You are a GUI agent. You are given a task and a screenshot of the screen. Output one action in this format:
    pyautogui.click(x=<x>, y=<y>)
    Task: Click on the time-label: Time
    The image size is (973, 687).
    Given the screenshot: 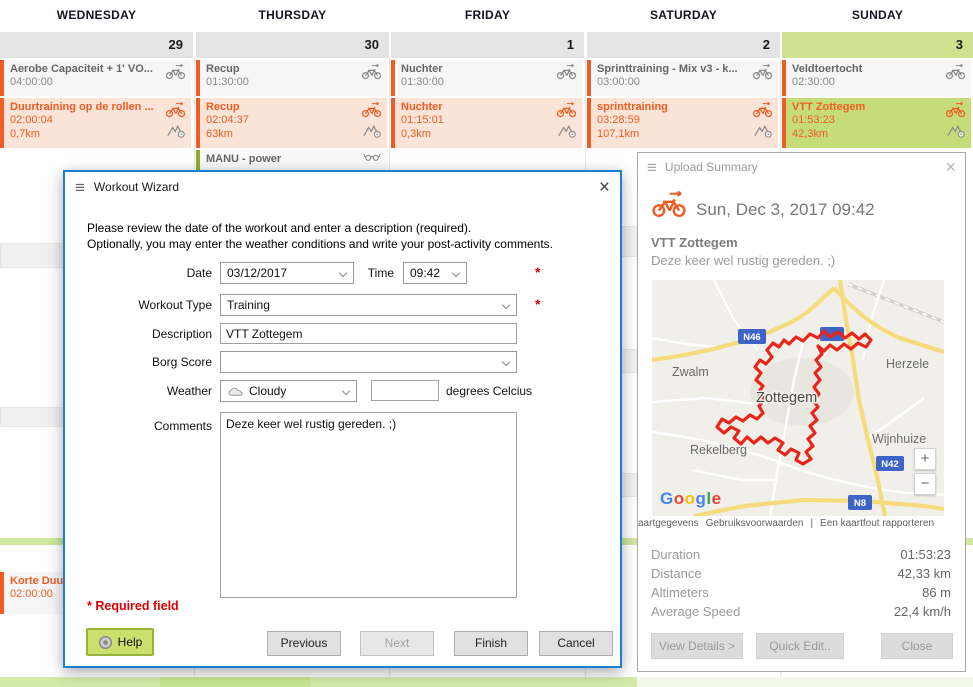 What is the action you would take?
    pyautogui.click(x=380, y=273)
    